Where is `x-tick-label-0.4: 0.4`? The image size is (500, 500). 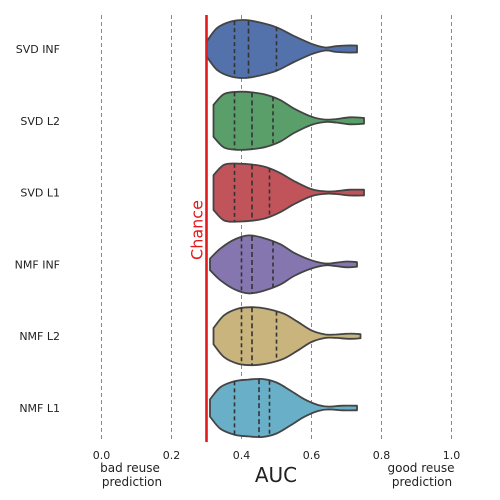 x-tick-label-0.4: 0.4 is located at coordinates (242, 455).